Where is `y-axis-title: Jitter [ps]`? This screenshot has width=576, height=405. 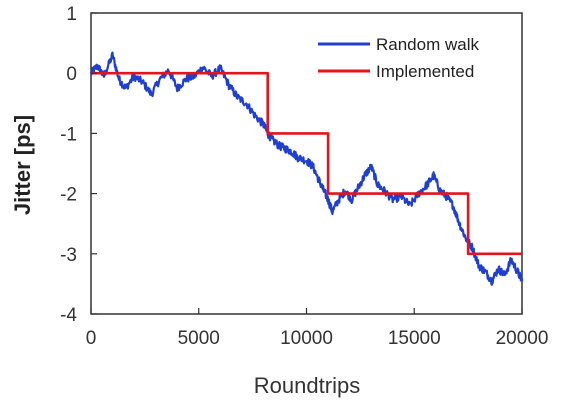
y-axis-title: Jitter [ps] is located at coordinates (22, 165).